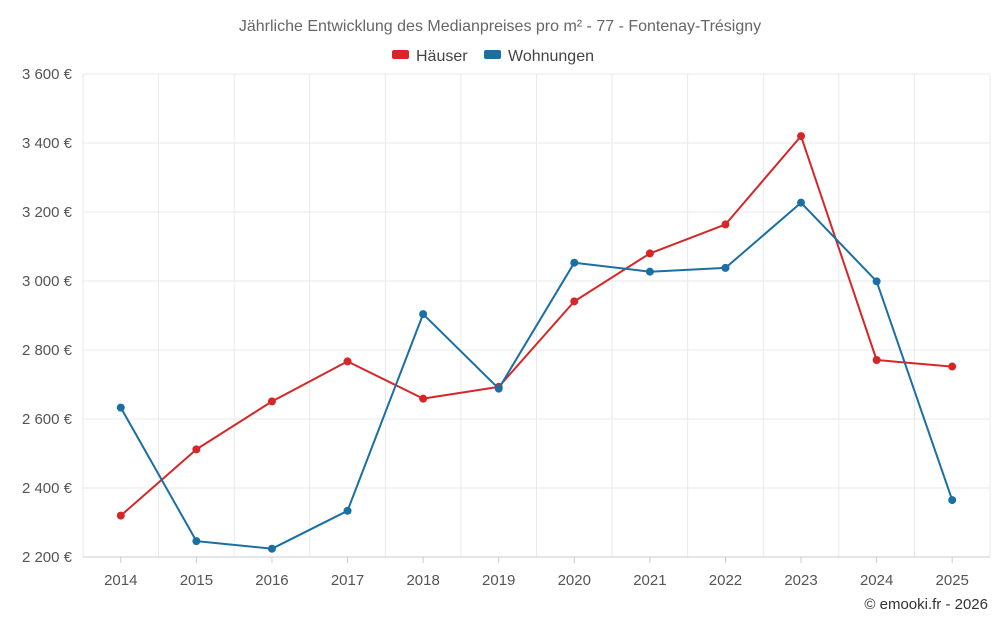 Image resolution: width=1000 pixels, height=630 pixels. What do you see at coordinates (47, 419) in the screenshot?
I see `y-tick-label: 2 600 €` at bounding box center [47, 419].